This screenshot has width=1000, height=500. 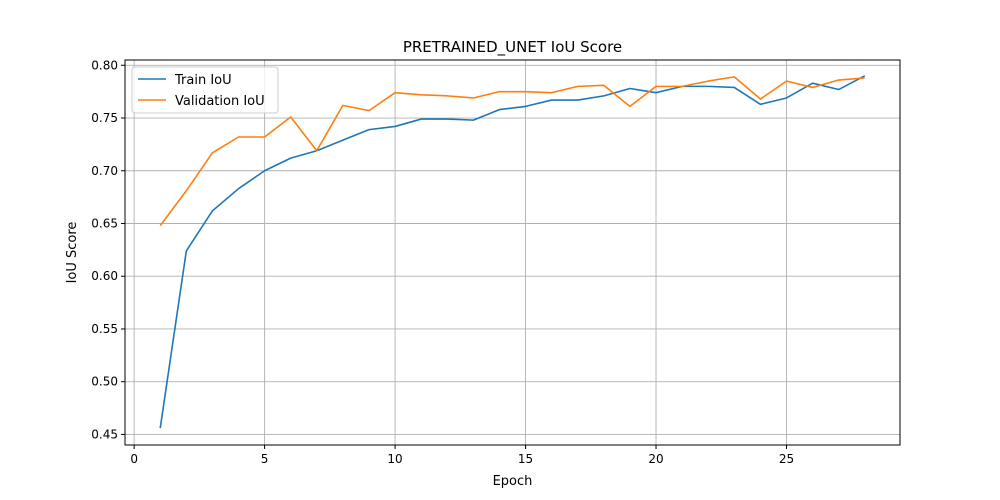 What do you see at coordinates (265, 459) in the screenshot?
I see `x-tick-label: 5` at bounding box center [265, 459].